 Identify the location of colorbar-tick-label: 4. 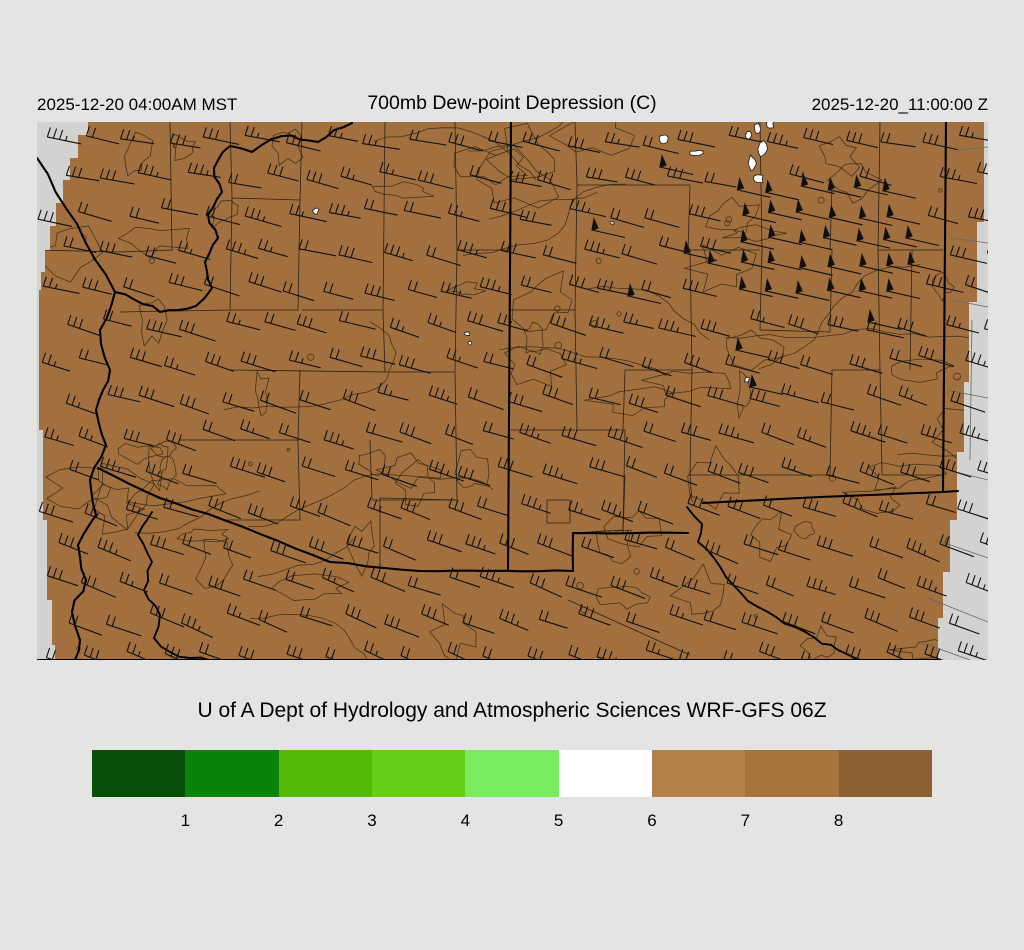
(465, 820).